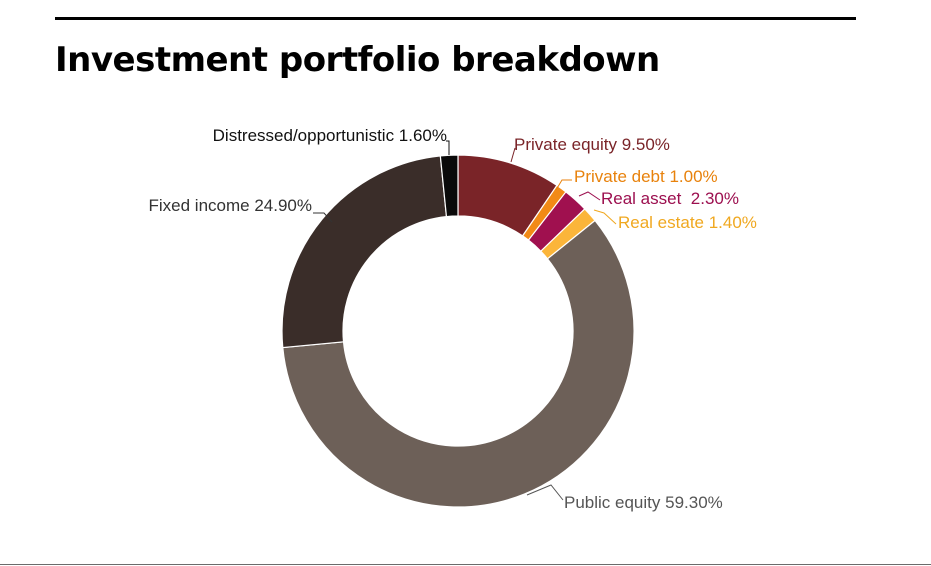  Describe the element at coordinates (605, 217) in the screenshot. I see `leader-line-real-estate` at that location.